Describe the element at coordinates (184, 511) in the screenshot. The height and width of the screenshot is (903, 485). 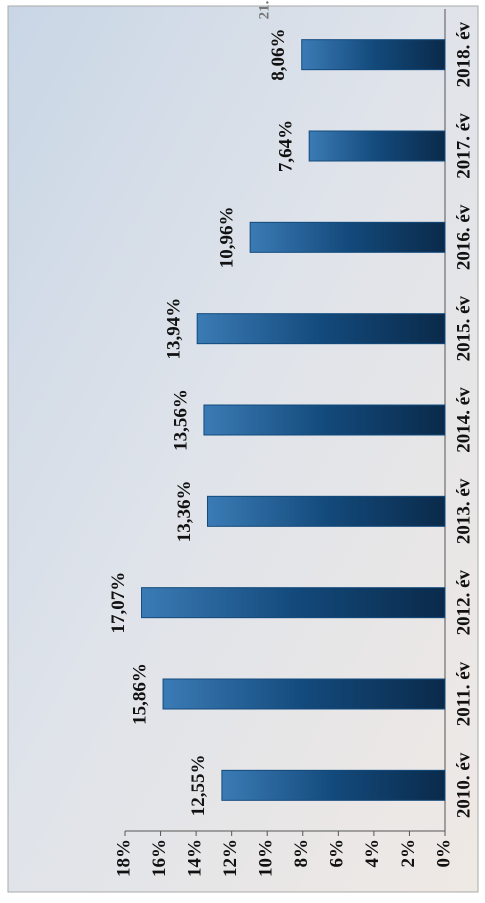
I see `value-label: 13,36%` at that location.